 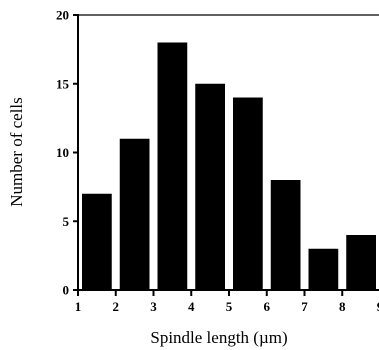 What do you see at coordinates (191, 306) in the screenshot?
I see `x-tick-label: 4` at bounding box center [191, 306].